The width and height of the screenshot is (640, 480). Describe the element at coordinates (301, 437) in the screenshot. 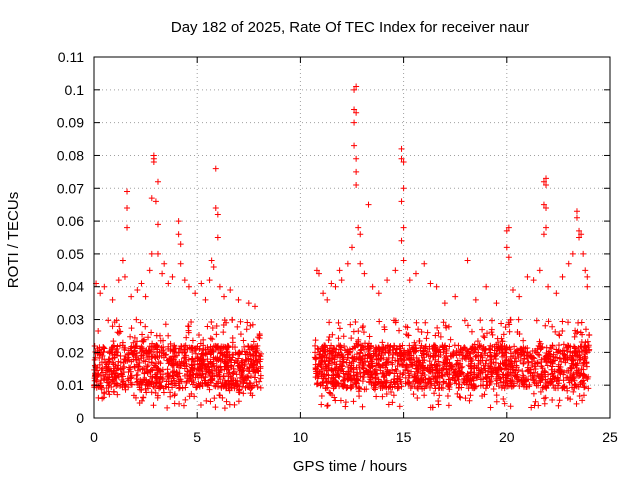

I see `x-tick-label: 10` at that location.